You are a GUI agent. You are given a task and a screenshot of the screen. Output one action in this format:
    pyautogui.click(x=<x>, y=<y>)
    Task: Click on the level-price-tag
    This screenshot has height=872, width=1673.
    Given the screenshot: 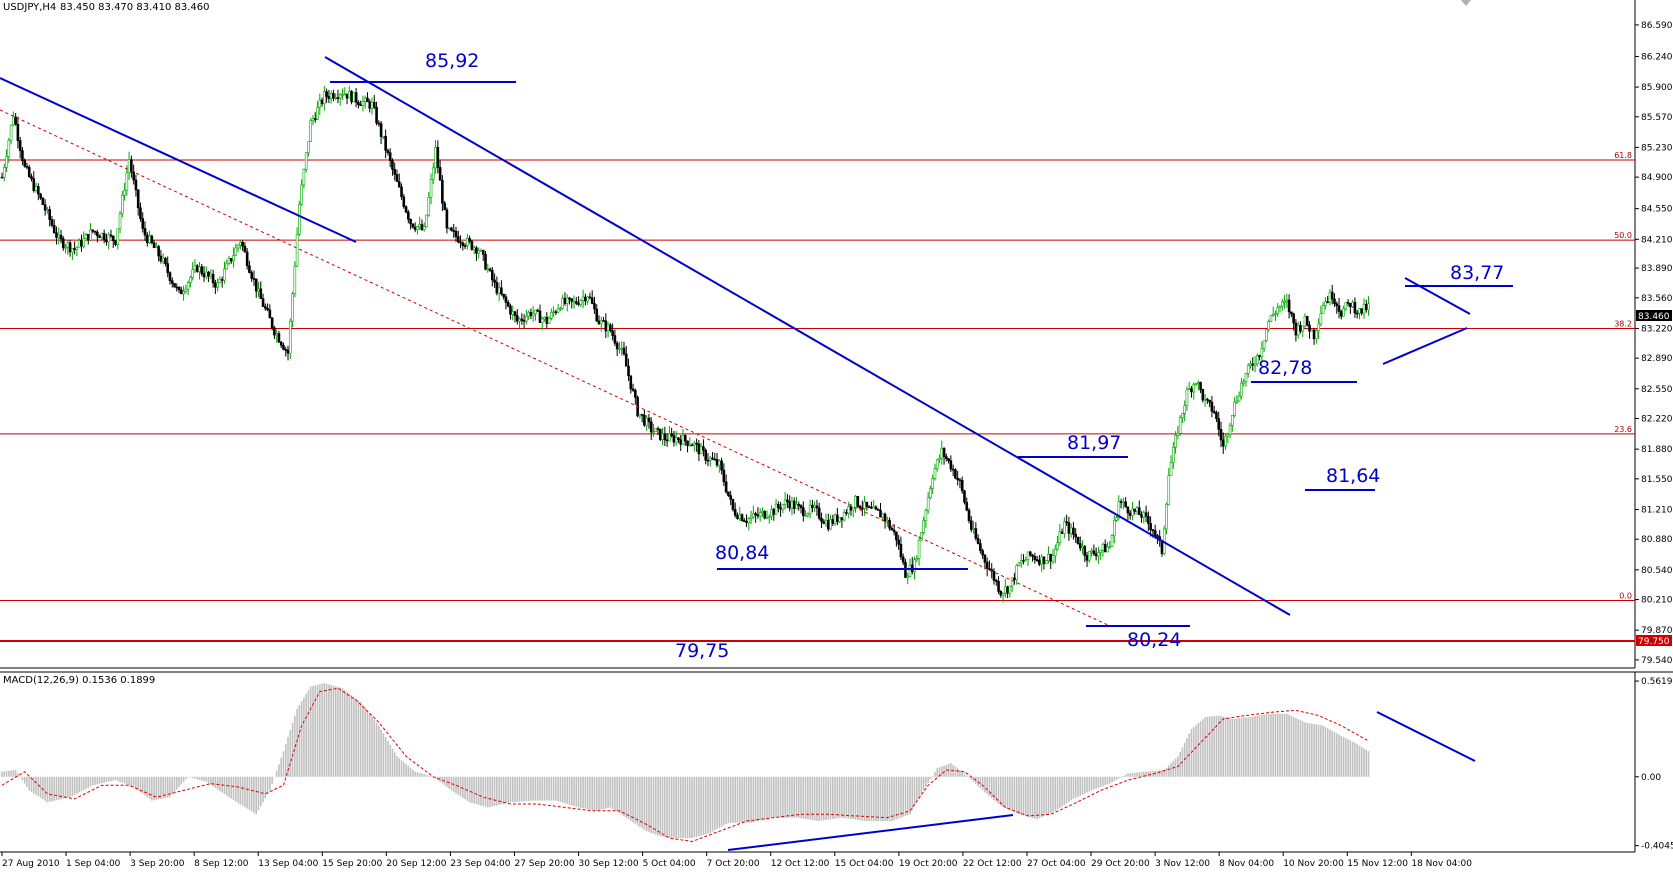 What is the action you would take?
    pyautogui.click(x=1654, y=640)
    